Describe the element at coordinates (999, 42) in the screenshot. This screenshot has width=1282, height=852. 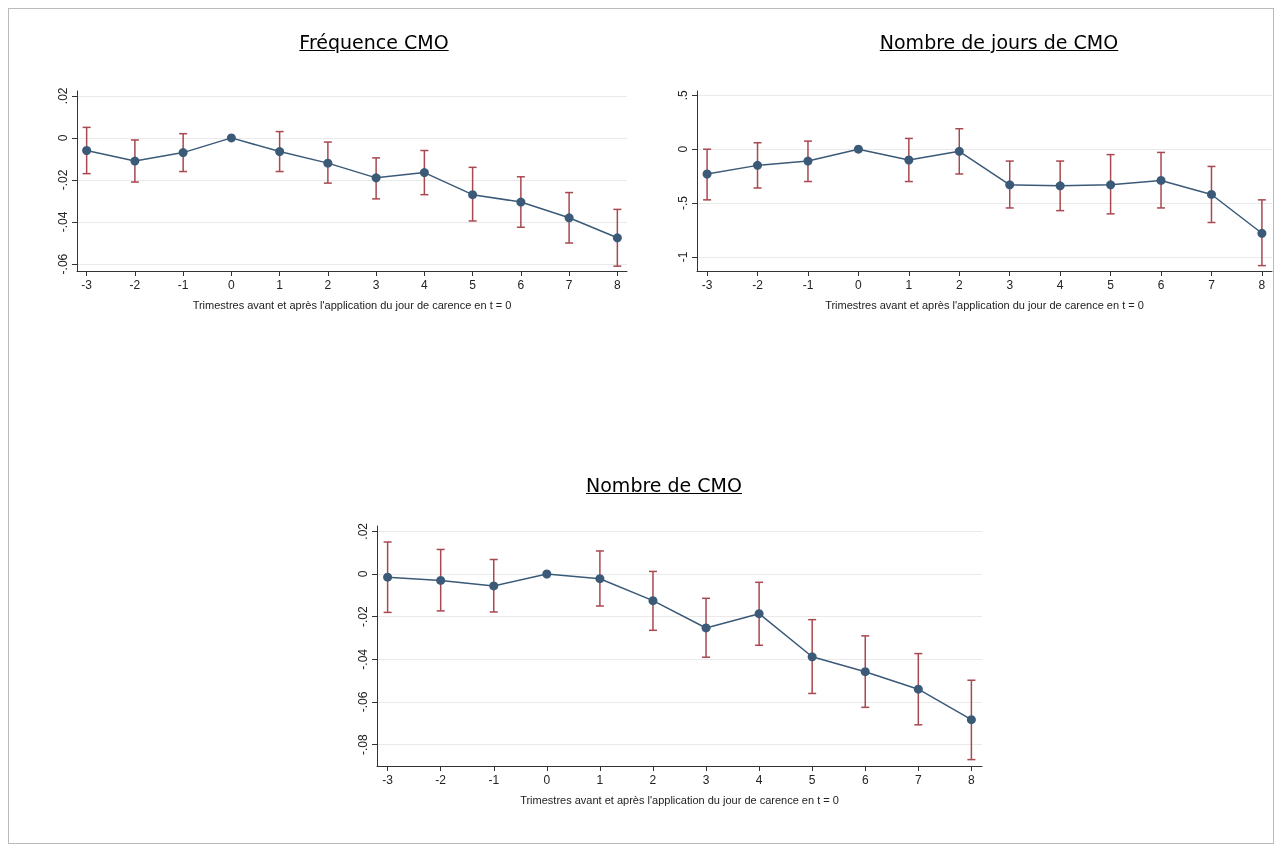
I see `chart-title: Nombre de jours de CMO` at that location.